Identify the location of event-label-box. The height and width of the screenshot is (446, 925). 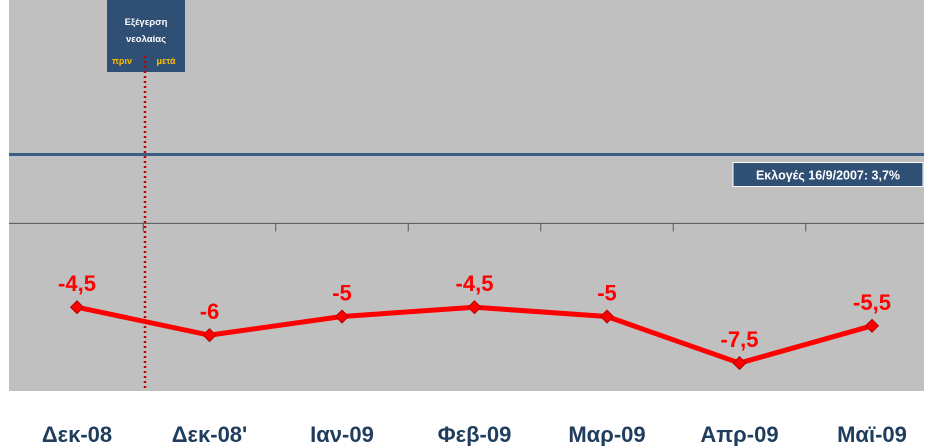
(146, 36).